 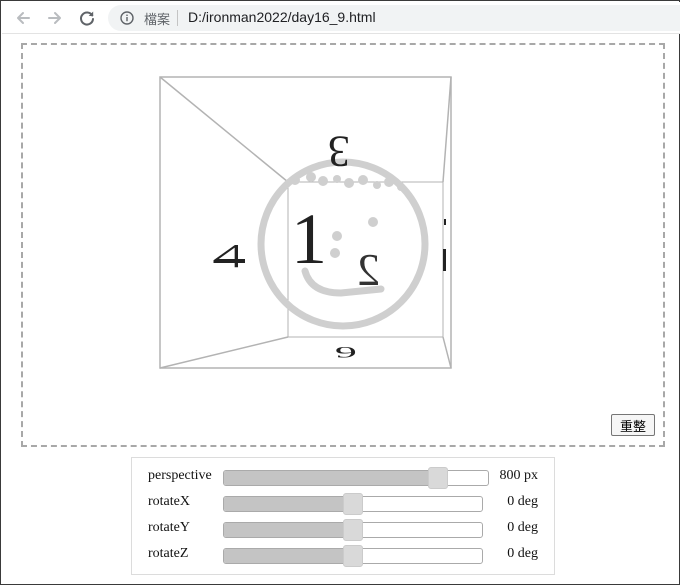 I want to click on face-right-mark, so click(x=444, y=260).